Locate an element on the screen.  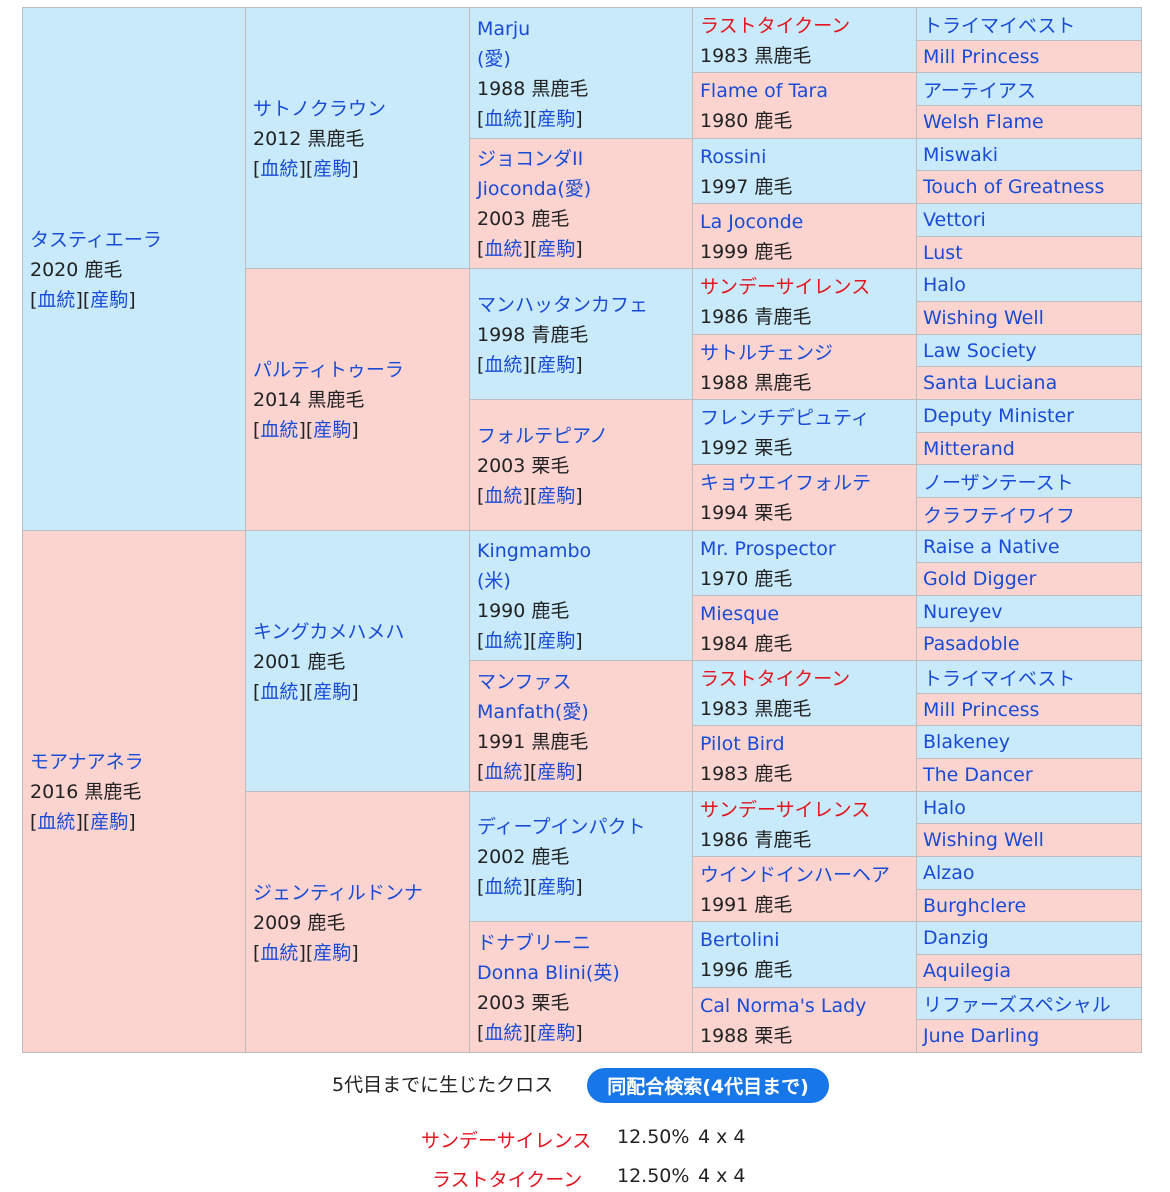
horse-name-link: Gold Digger is located at coordinates (980, 579).